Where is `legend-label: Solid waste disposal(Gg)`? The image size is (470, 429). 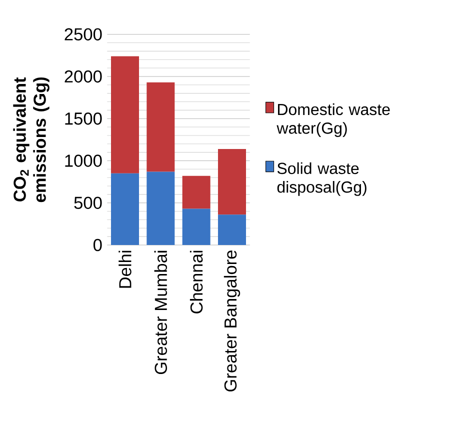
legend-label: Solid waste disposal(Gg) is located at coordinates (321, 179).